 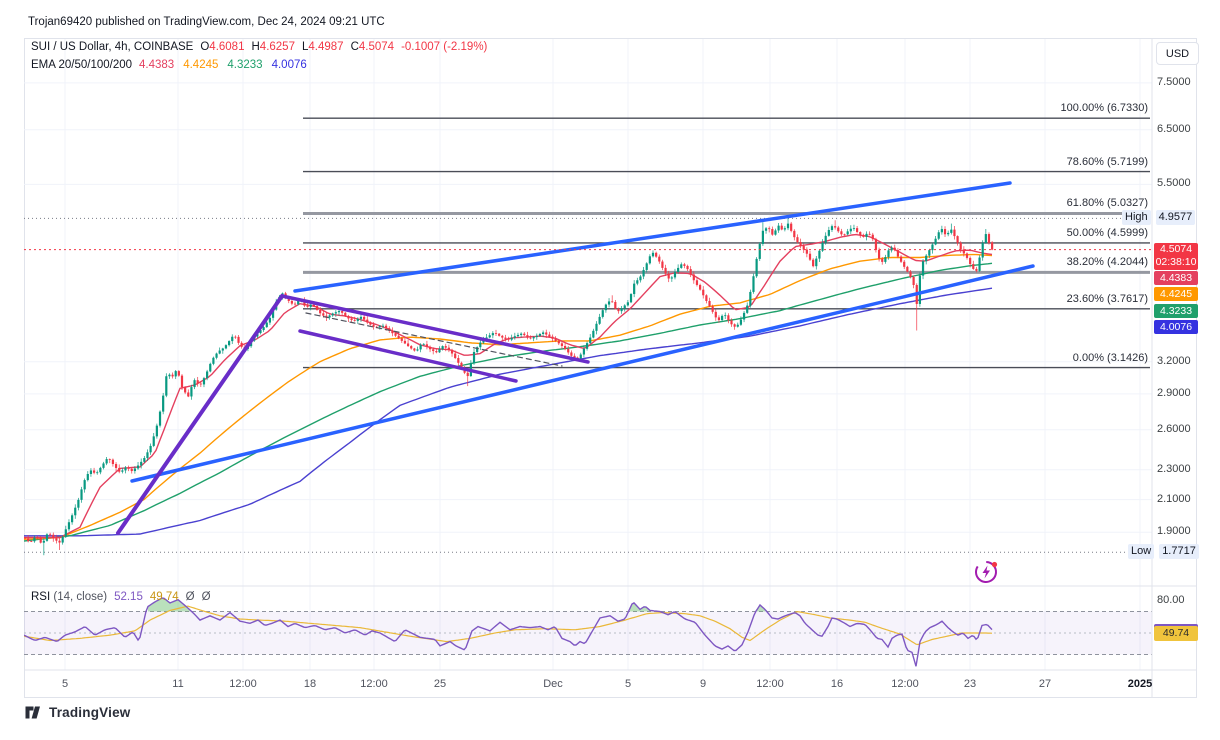 I want to click on price-tick-label: 3.2000, so click(x=1174, y=360).